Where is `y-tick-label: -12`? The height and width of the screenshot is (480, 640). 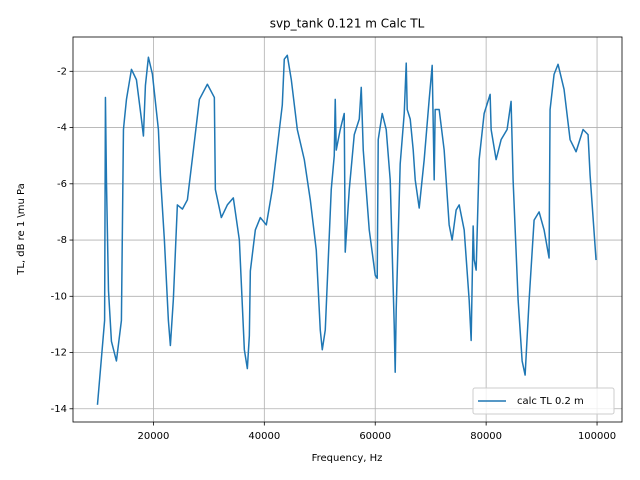 y-tick-label: -12 is located at coordinates (59, 353).